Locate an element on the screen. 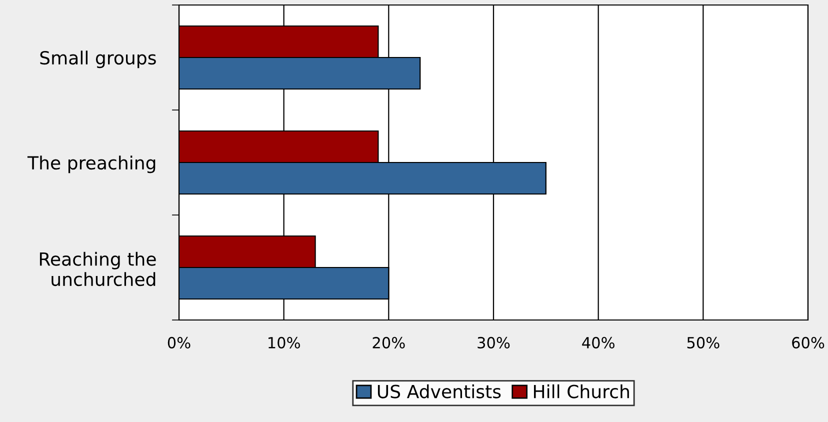  x-tick-label: 10% is located at coordinates (284, 342).